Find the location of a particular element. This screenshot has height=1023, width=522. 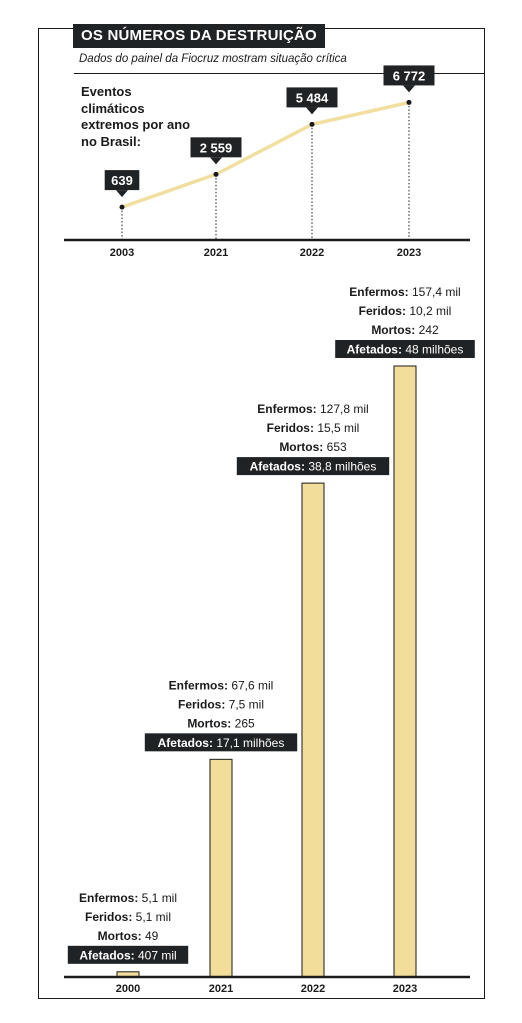

afetados-label: Afetados: 17,1 milhões is located at coordinates (221, 743).